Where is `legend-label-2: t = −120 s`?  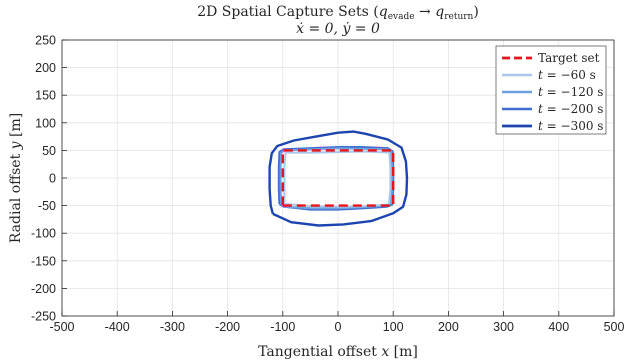
legend-label-2: t = −120 s is located at coordinates (570, 92).